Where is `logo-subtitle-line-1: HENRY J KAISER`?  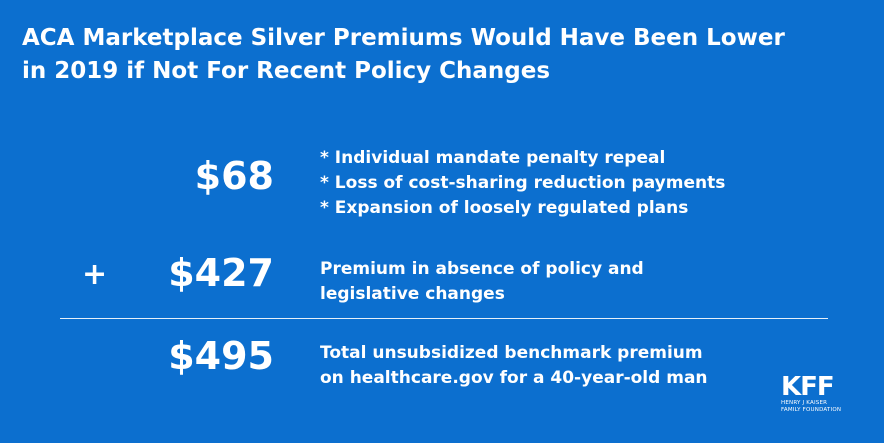 logo-subtitle-line-1: HENRY J KAISER is located at coordinates (804, 403).